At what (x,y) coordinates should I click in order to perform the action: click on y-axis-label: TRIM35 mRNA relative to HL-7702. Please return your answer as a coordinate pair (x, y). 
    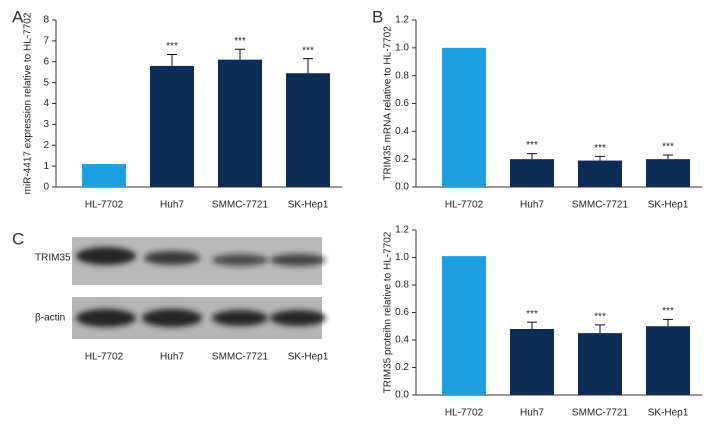
    Looking at the image, I should click on (388, 103).